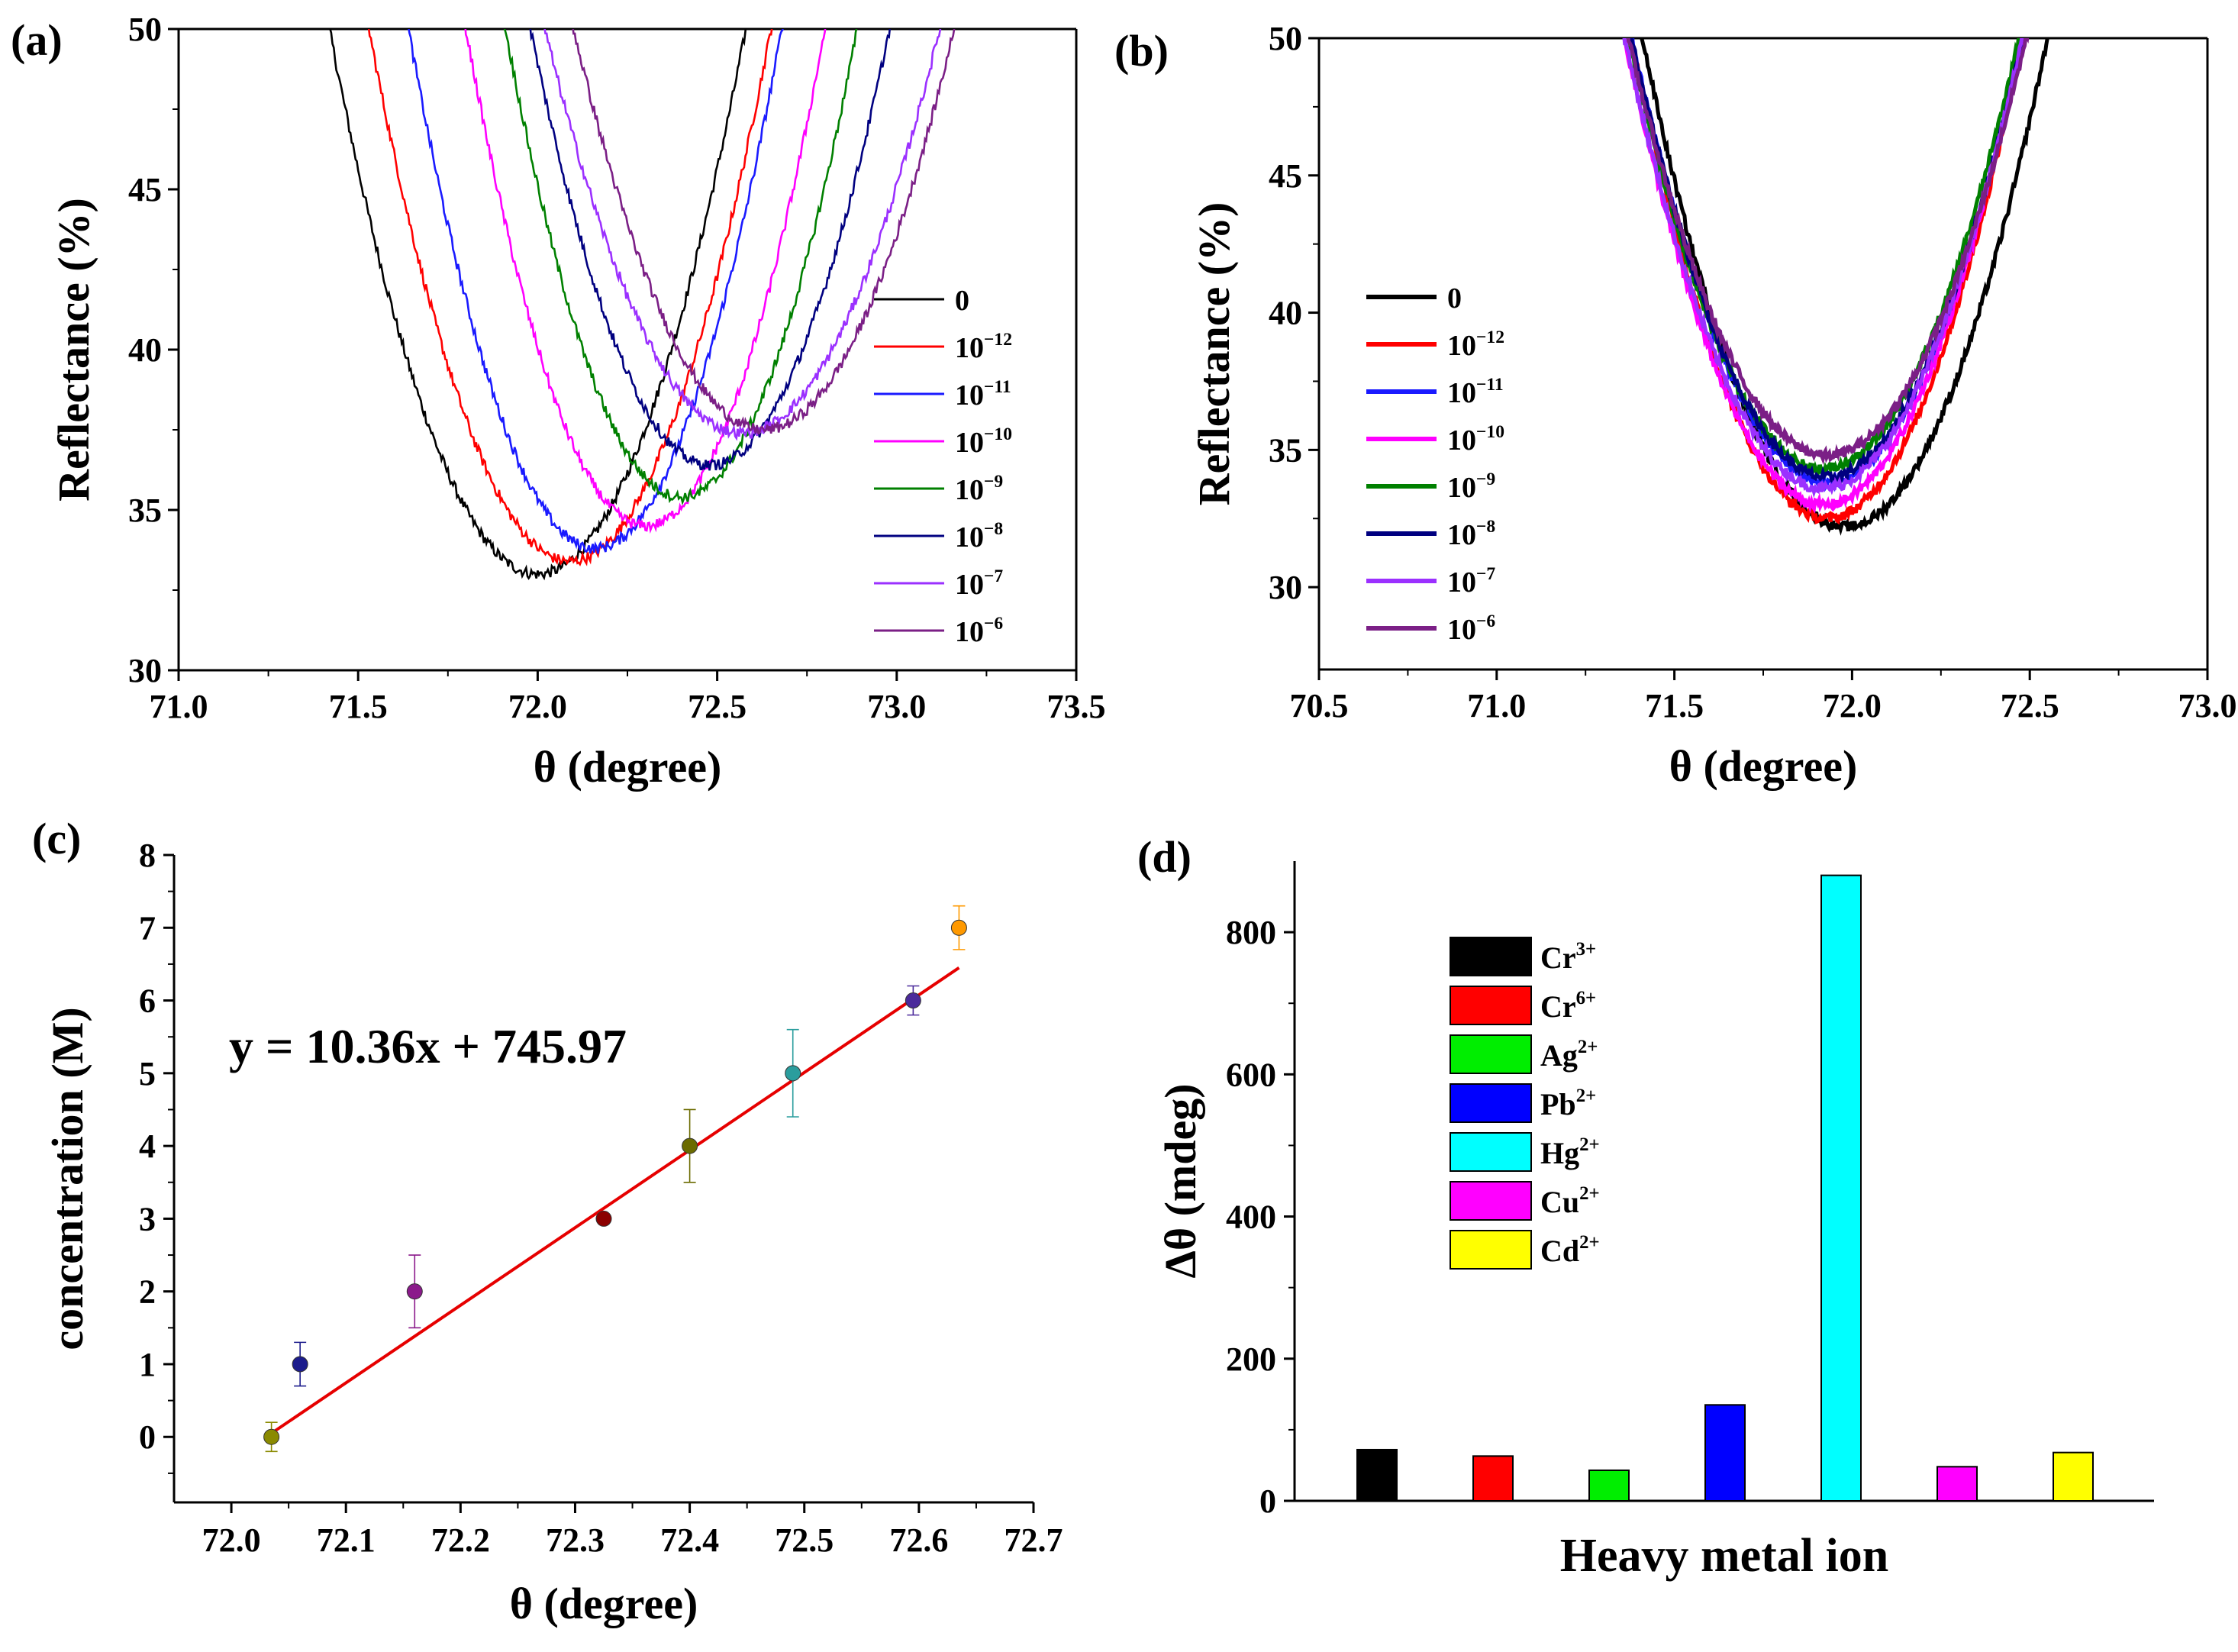 This screenshot has width=2238, height=1652. I want to click on legend-label-7: 10−6, so click(979, 631).